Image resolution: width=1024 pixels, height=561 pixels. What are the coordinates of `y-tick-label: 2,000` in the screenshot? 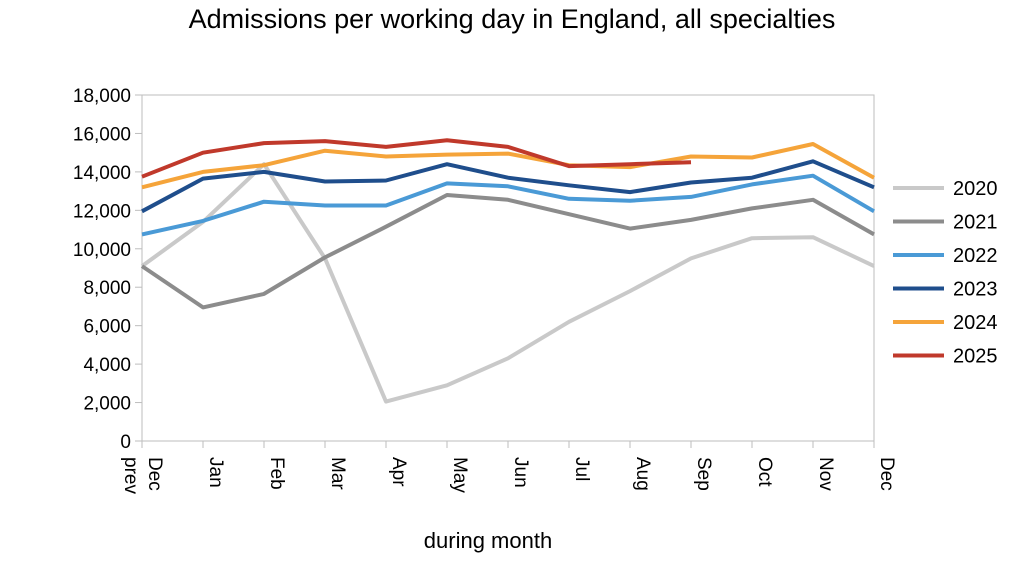 It's located at (107, 404).